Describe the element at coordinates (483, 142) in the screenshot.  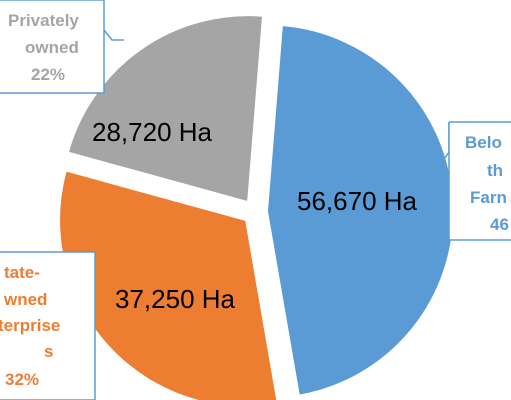
I see `callout-blue-line-1: Belo` at that location.